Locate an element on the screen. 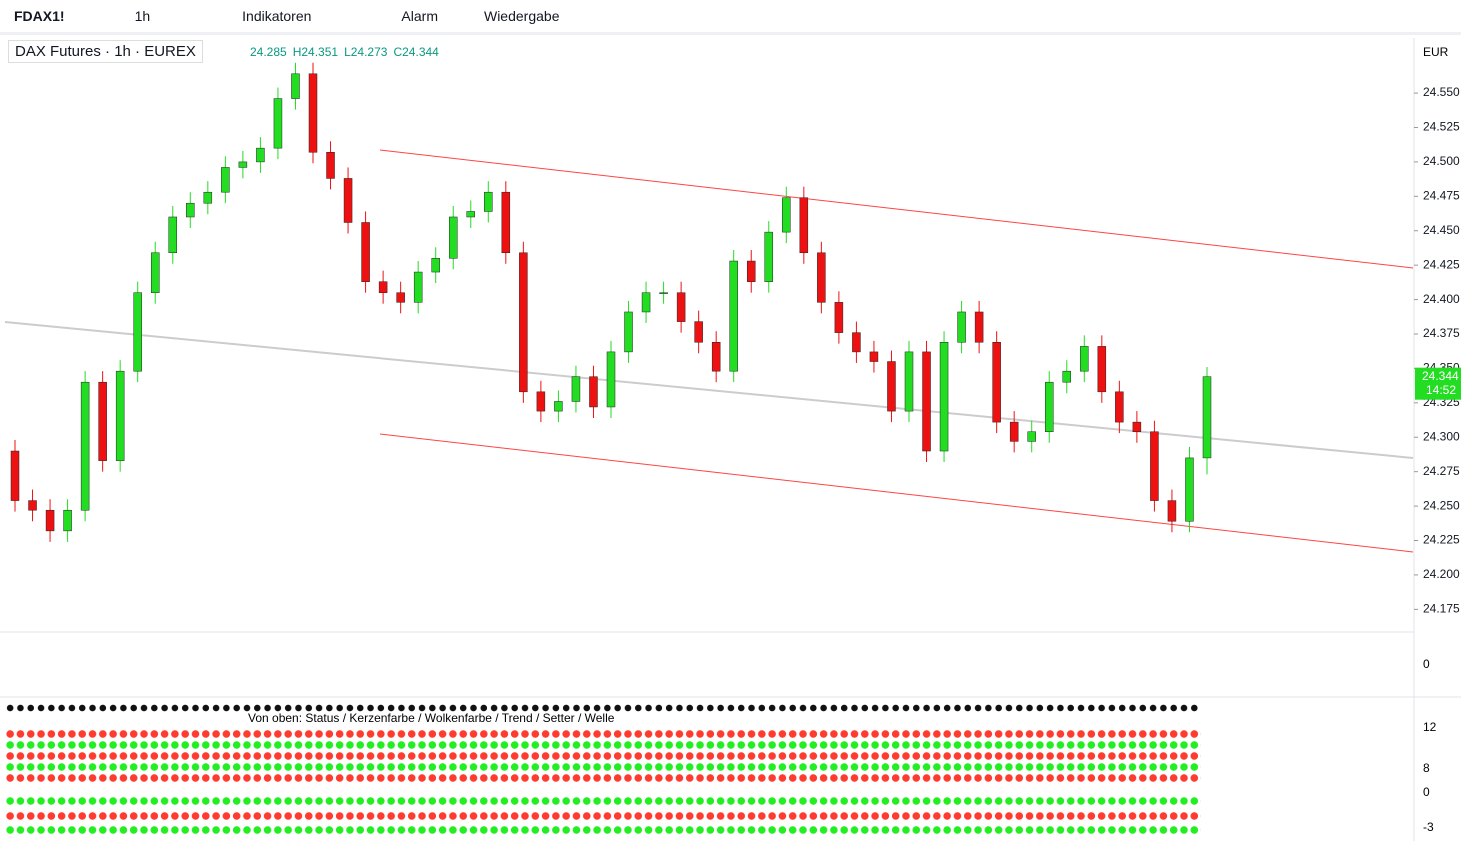 The image size is (1461, 841). legend: DAX Futures · 1h · EUREX is located at coordinates (105, 51).